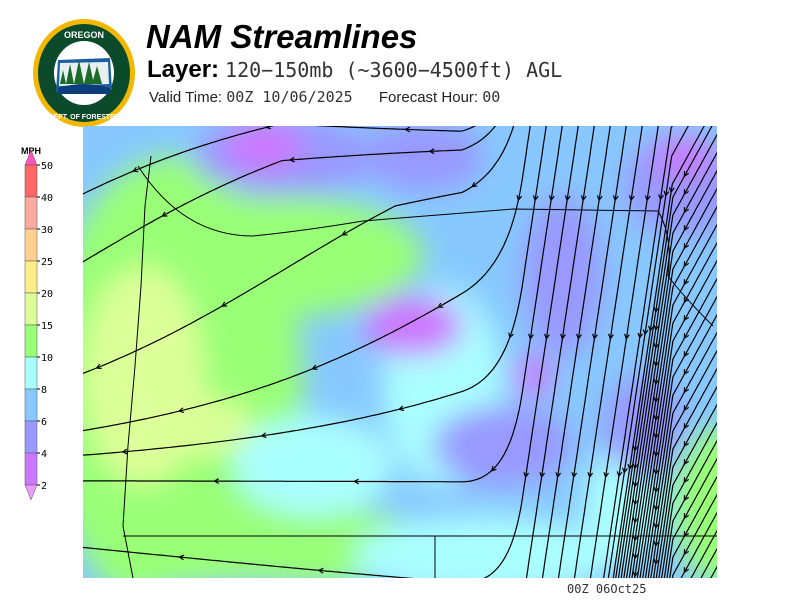  Describe the element at coordinates (398, 201) in the screenshot. I see `washington-oregon-border` at that location.